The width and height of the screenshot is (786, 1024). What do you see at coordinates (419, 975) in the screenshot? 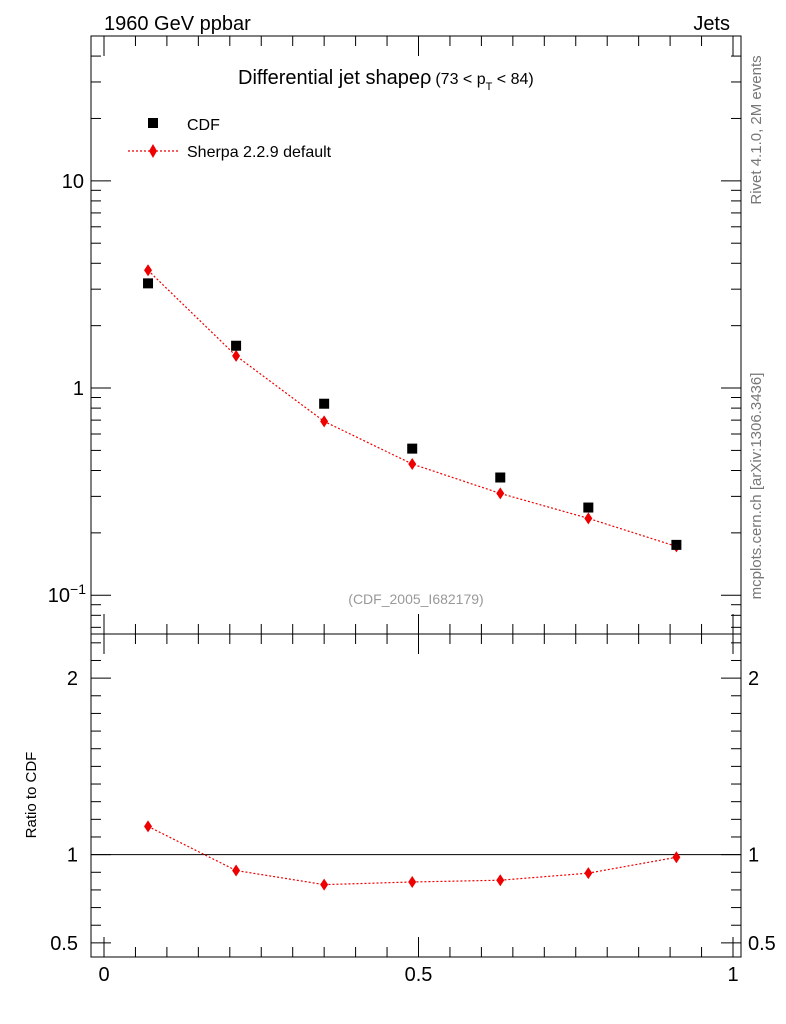
I see `x-tick-label: 0.5` at bounding box center [419, 975].